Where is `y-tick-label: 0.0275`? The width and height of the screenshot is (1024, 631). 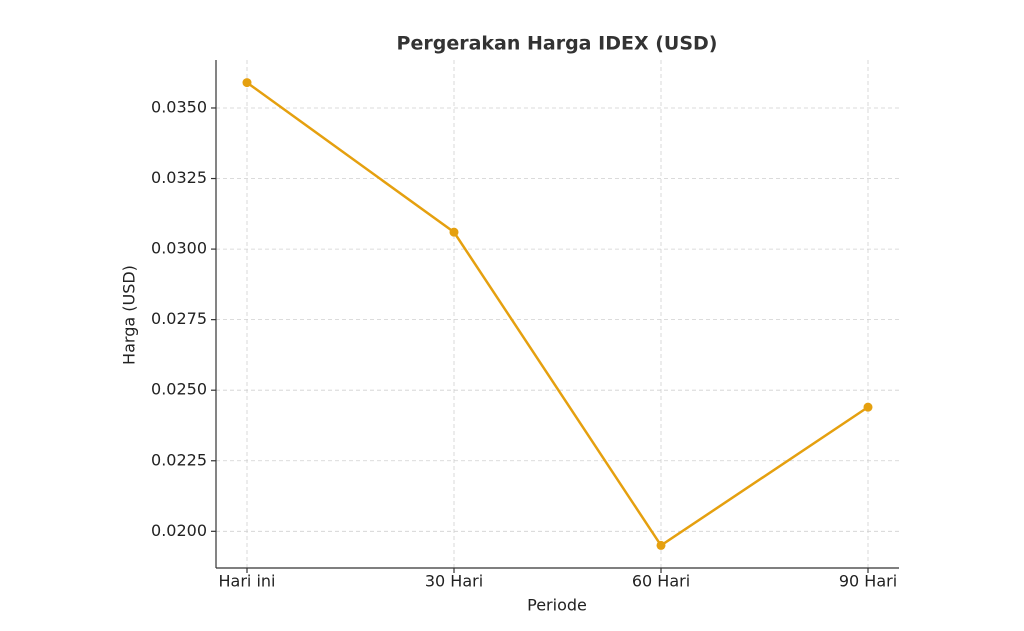
y-tick-label: 0.0275 is located at coordinates (179, 318).